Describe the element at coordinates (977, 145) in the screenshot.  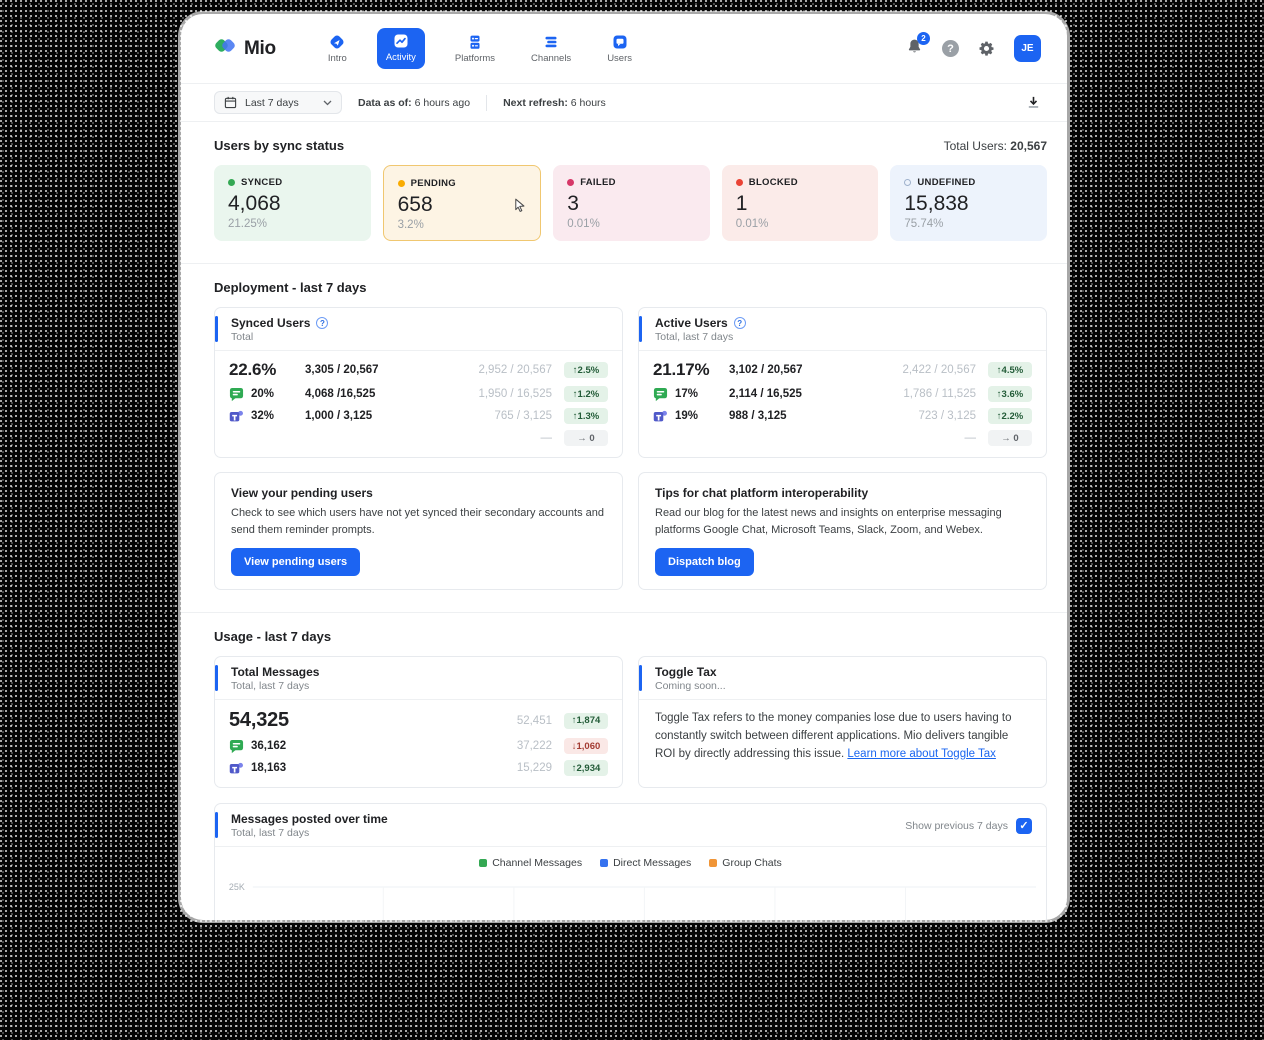
I see `total-users-label: Total Users:` at that location.